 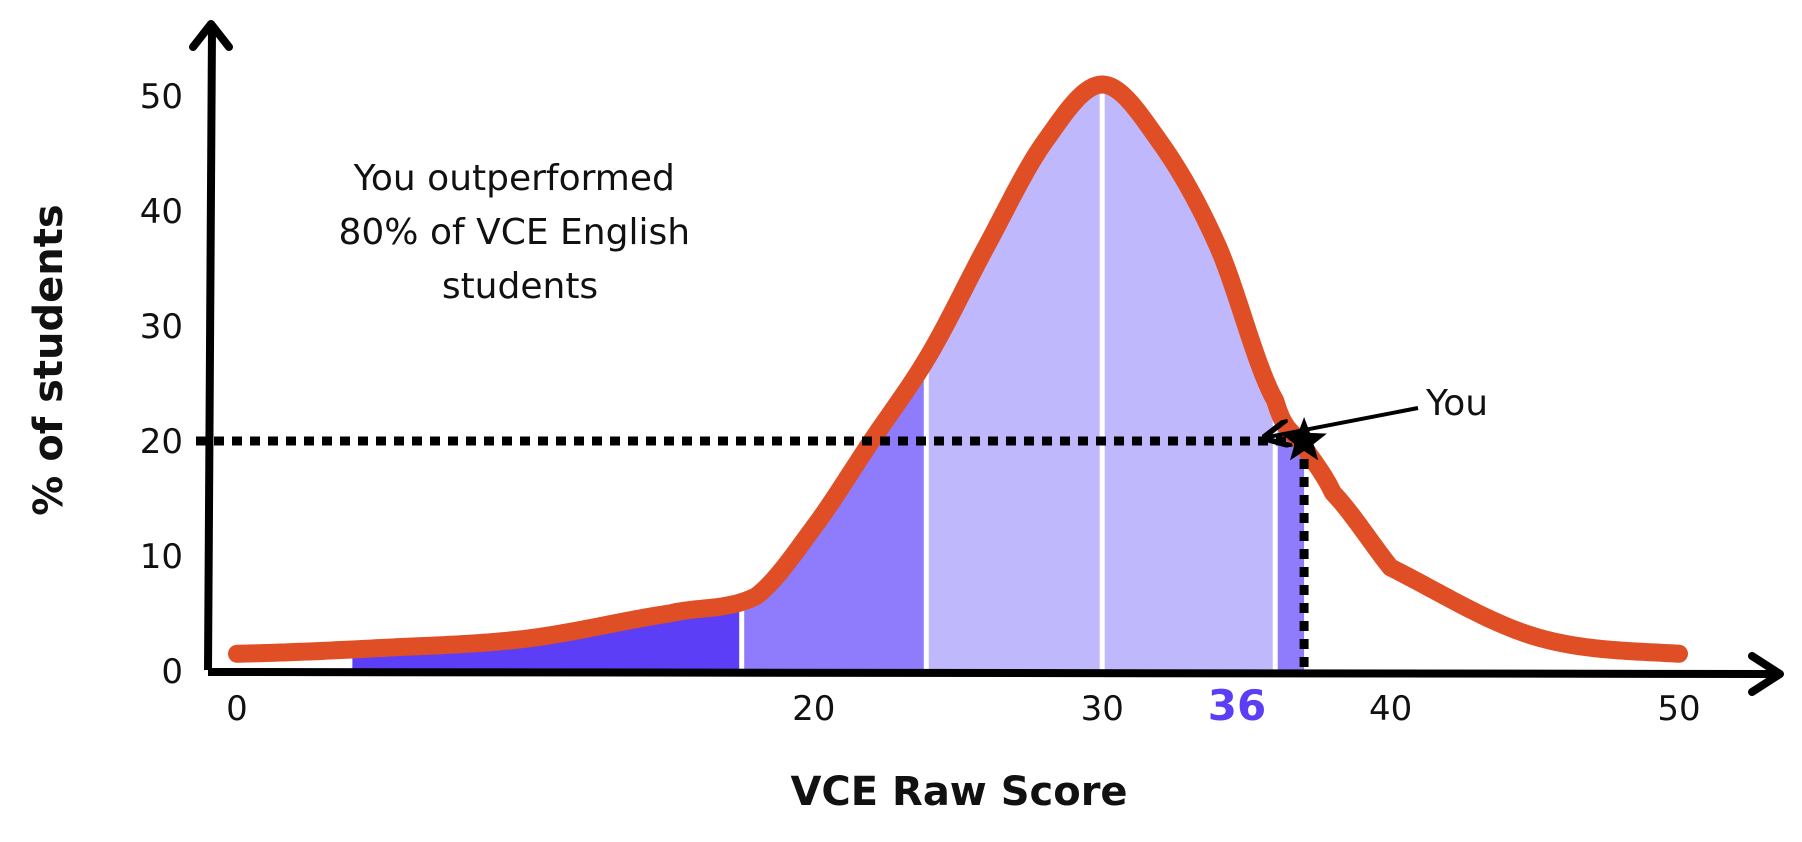 I want to click on y-axis-arrowhead, so click(x=211, y=35).